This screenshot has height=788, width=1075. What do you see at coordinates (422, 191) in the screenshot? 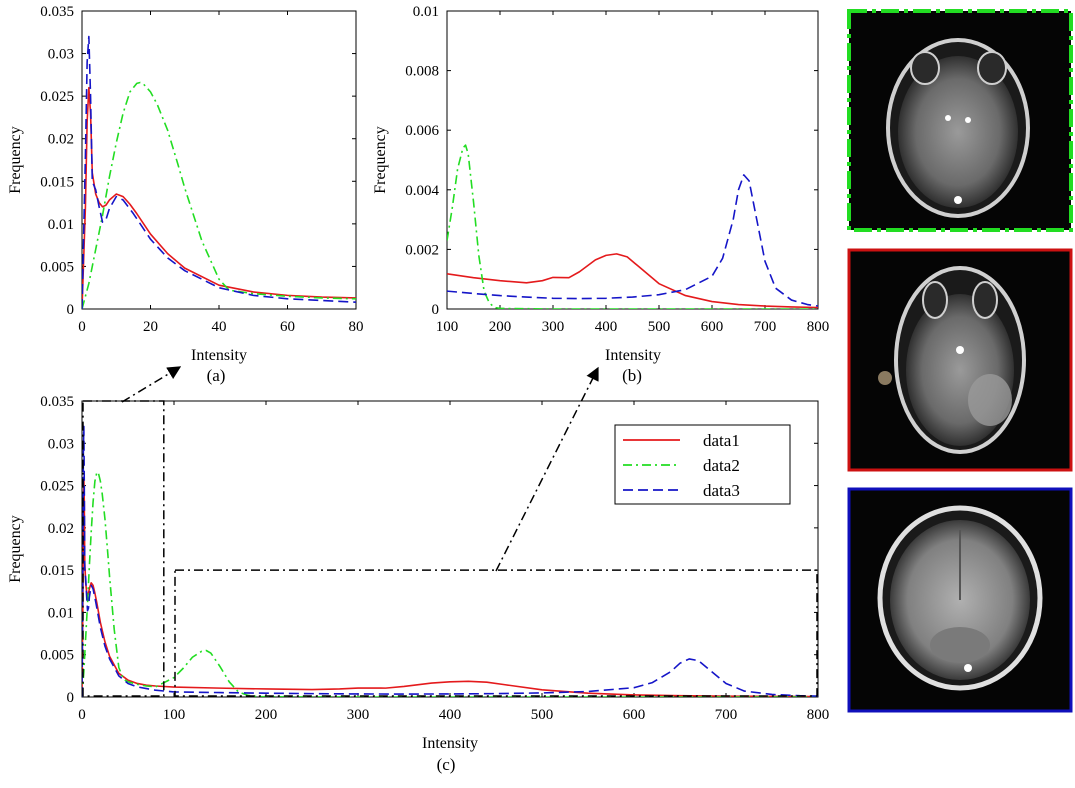
I see `y-tick-label: 0.004` at bounding box center [422, 191].